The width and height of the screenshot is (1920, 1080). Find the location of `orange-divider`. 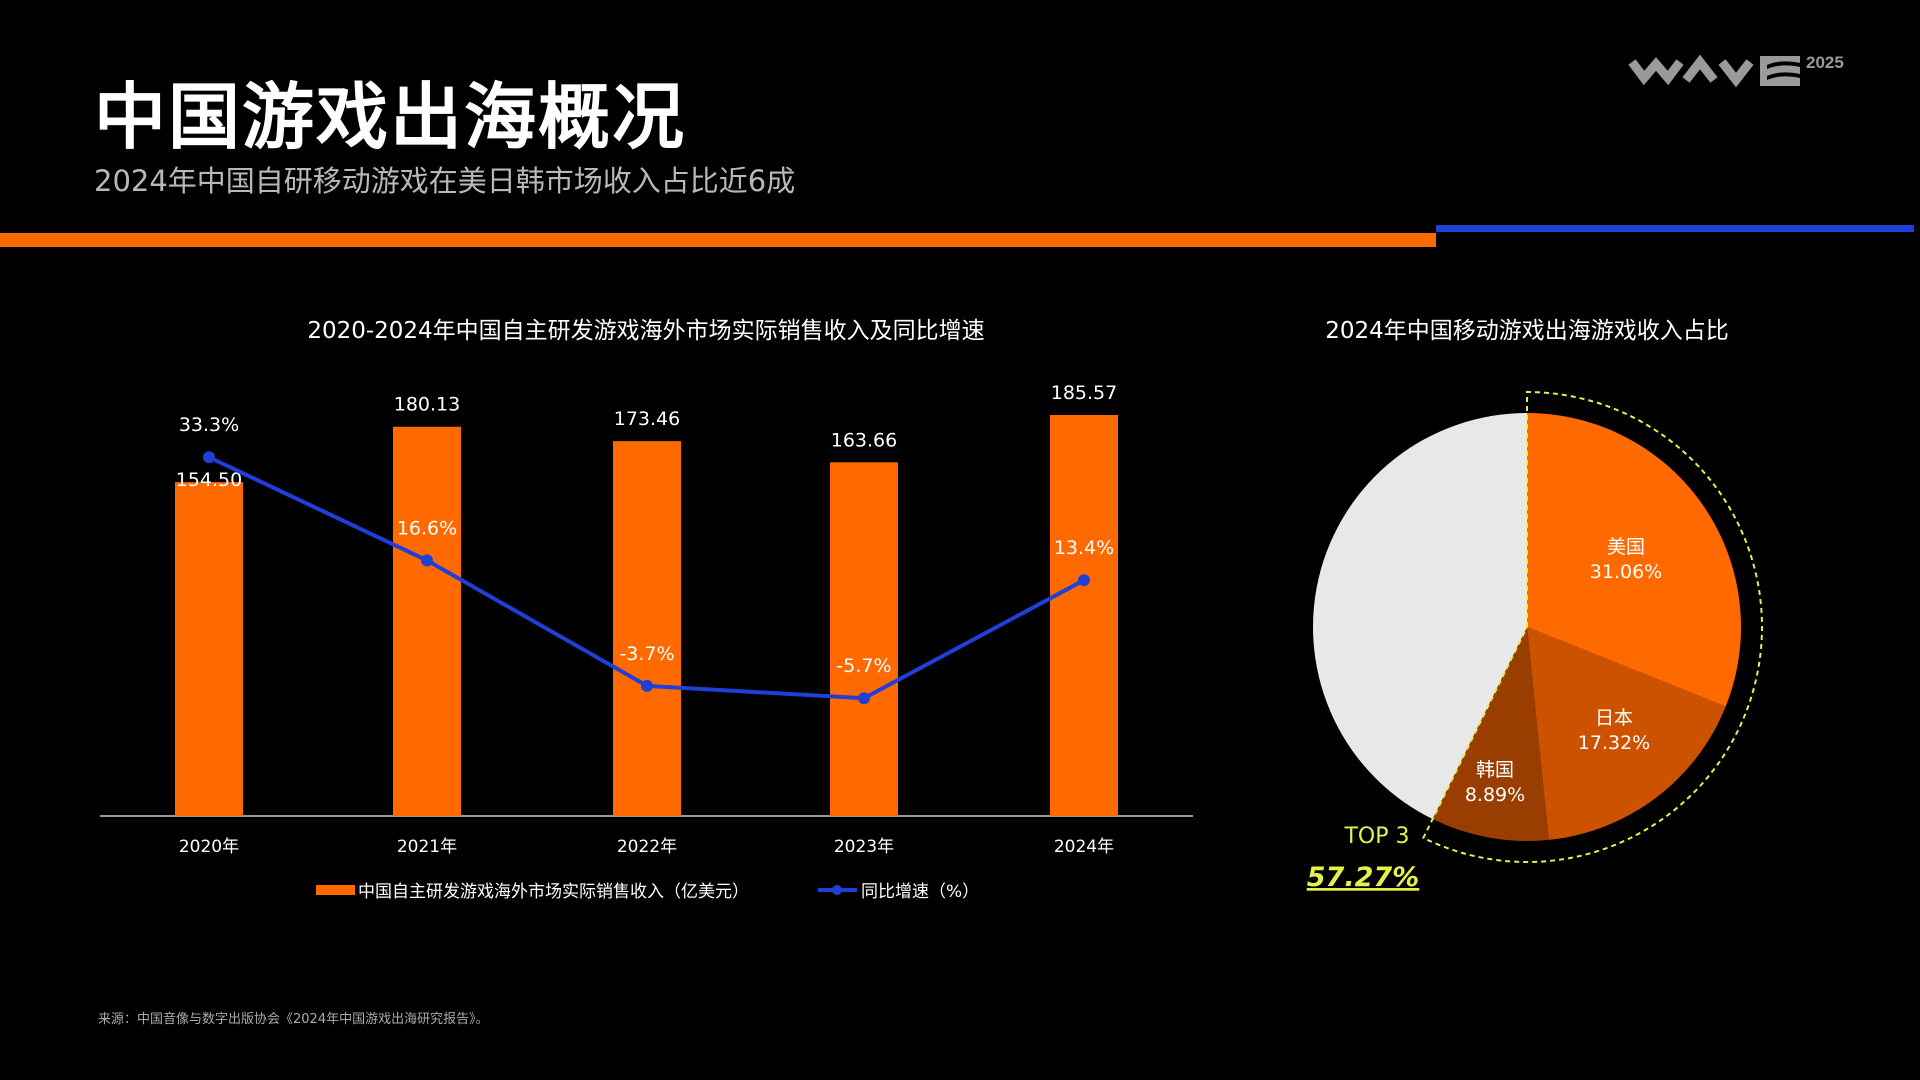

orange-divider is located at coordinates (718, 240).